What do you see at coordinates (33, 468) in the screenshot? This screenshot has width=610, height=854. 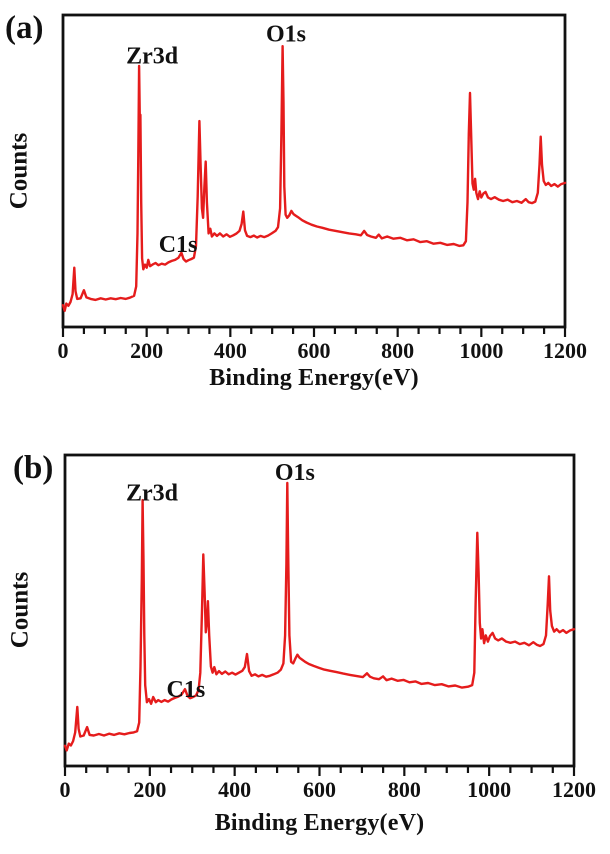 I see `panel-label-b: (b)` at bounding box center [33, 468].